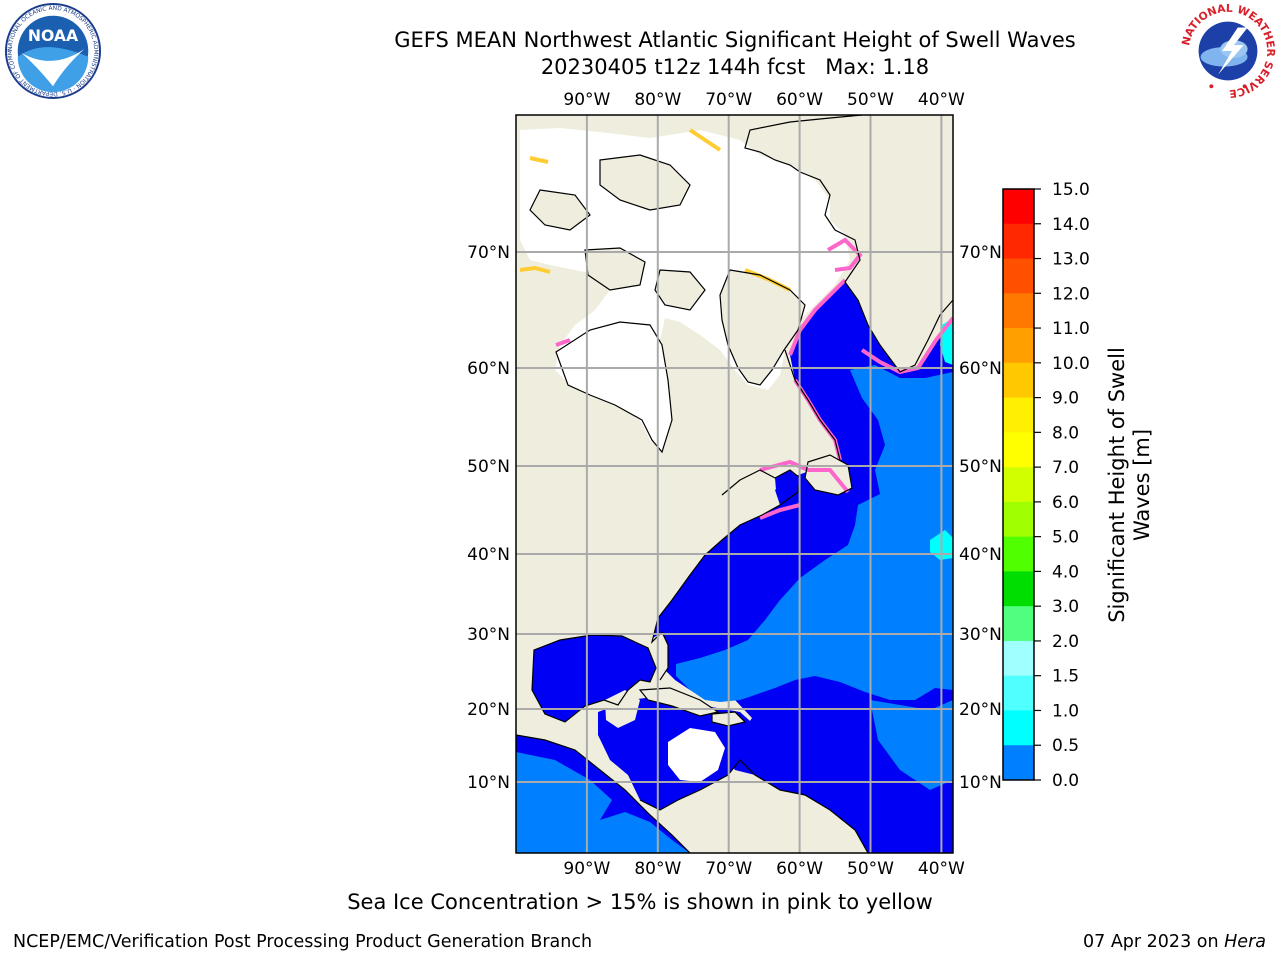 The width and height of the screenshot is (1280, 960). Describe the element at coordinates (980, 253) in the screenshot. I see `lat-label-right: 70°N` at that location.